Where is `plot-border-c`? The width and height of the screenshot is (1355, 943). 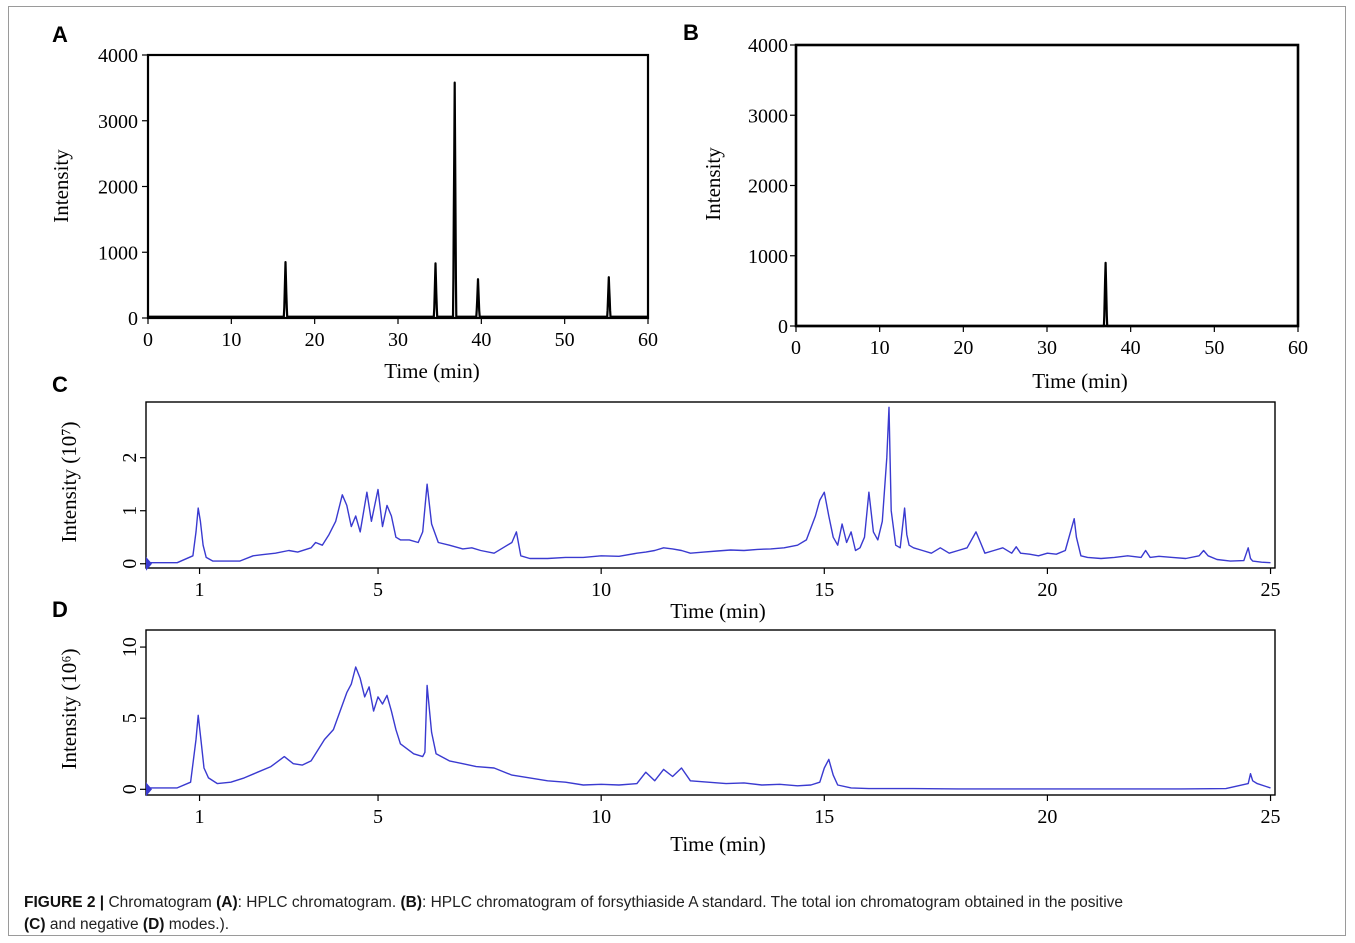 plot-border-c is located at coordinates (710, 485).